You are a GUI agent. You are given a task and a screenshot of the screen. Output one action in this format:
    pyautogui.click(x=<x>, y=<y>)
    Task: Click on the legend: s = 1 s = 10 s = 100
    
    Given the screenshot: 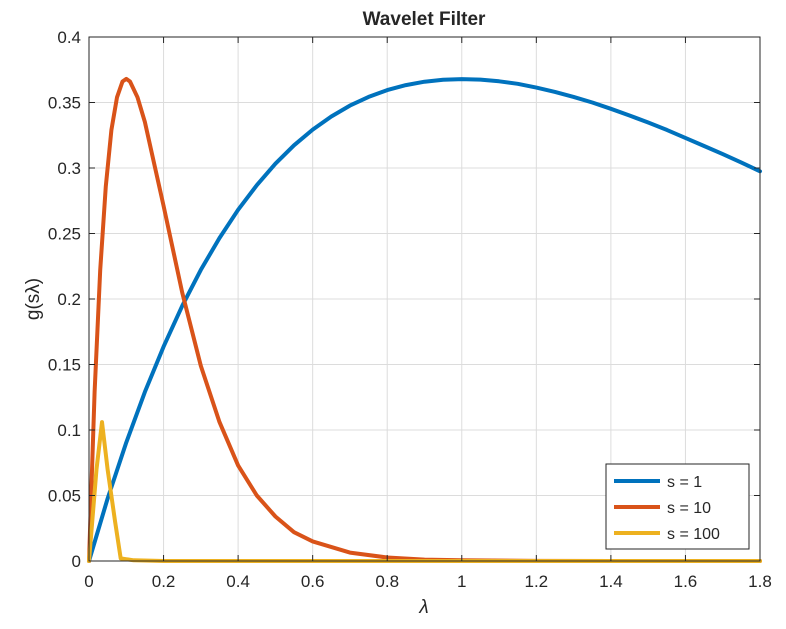 What is the action you would take?
    pyautogui.click(x=677, y=506)
    